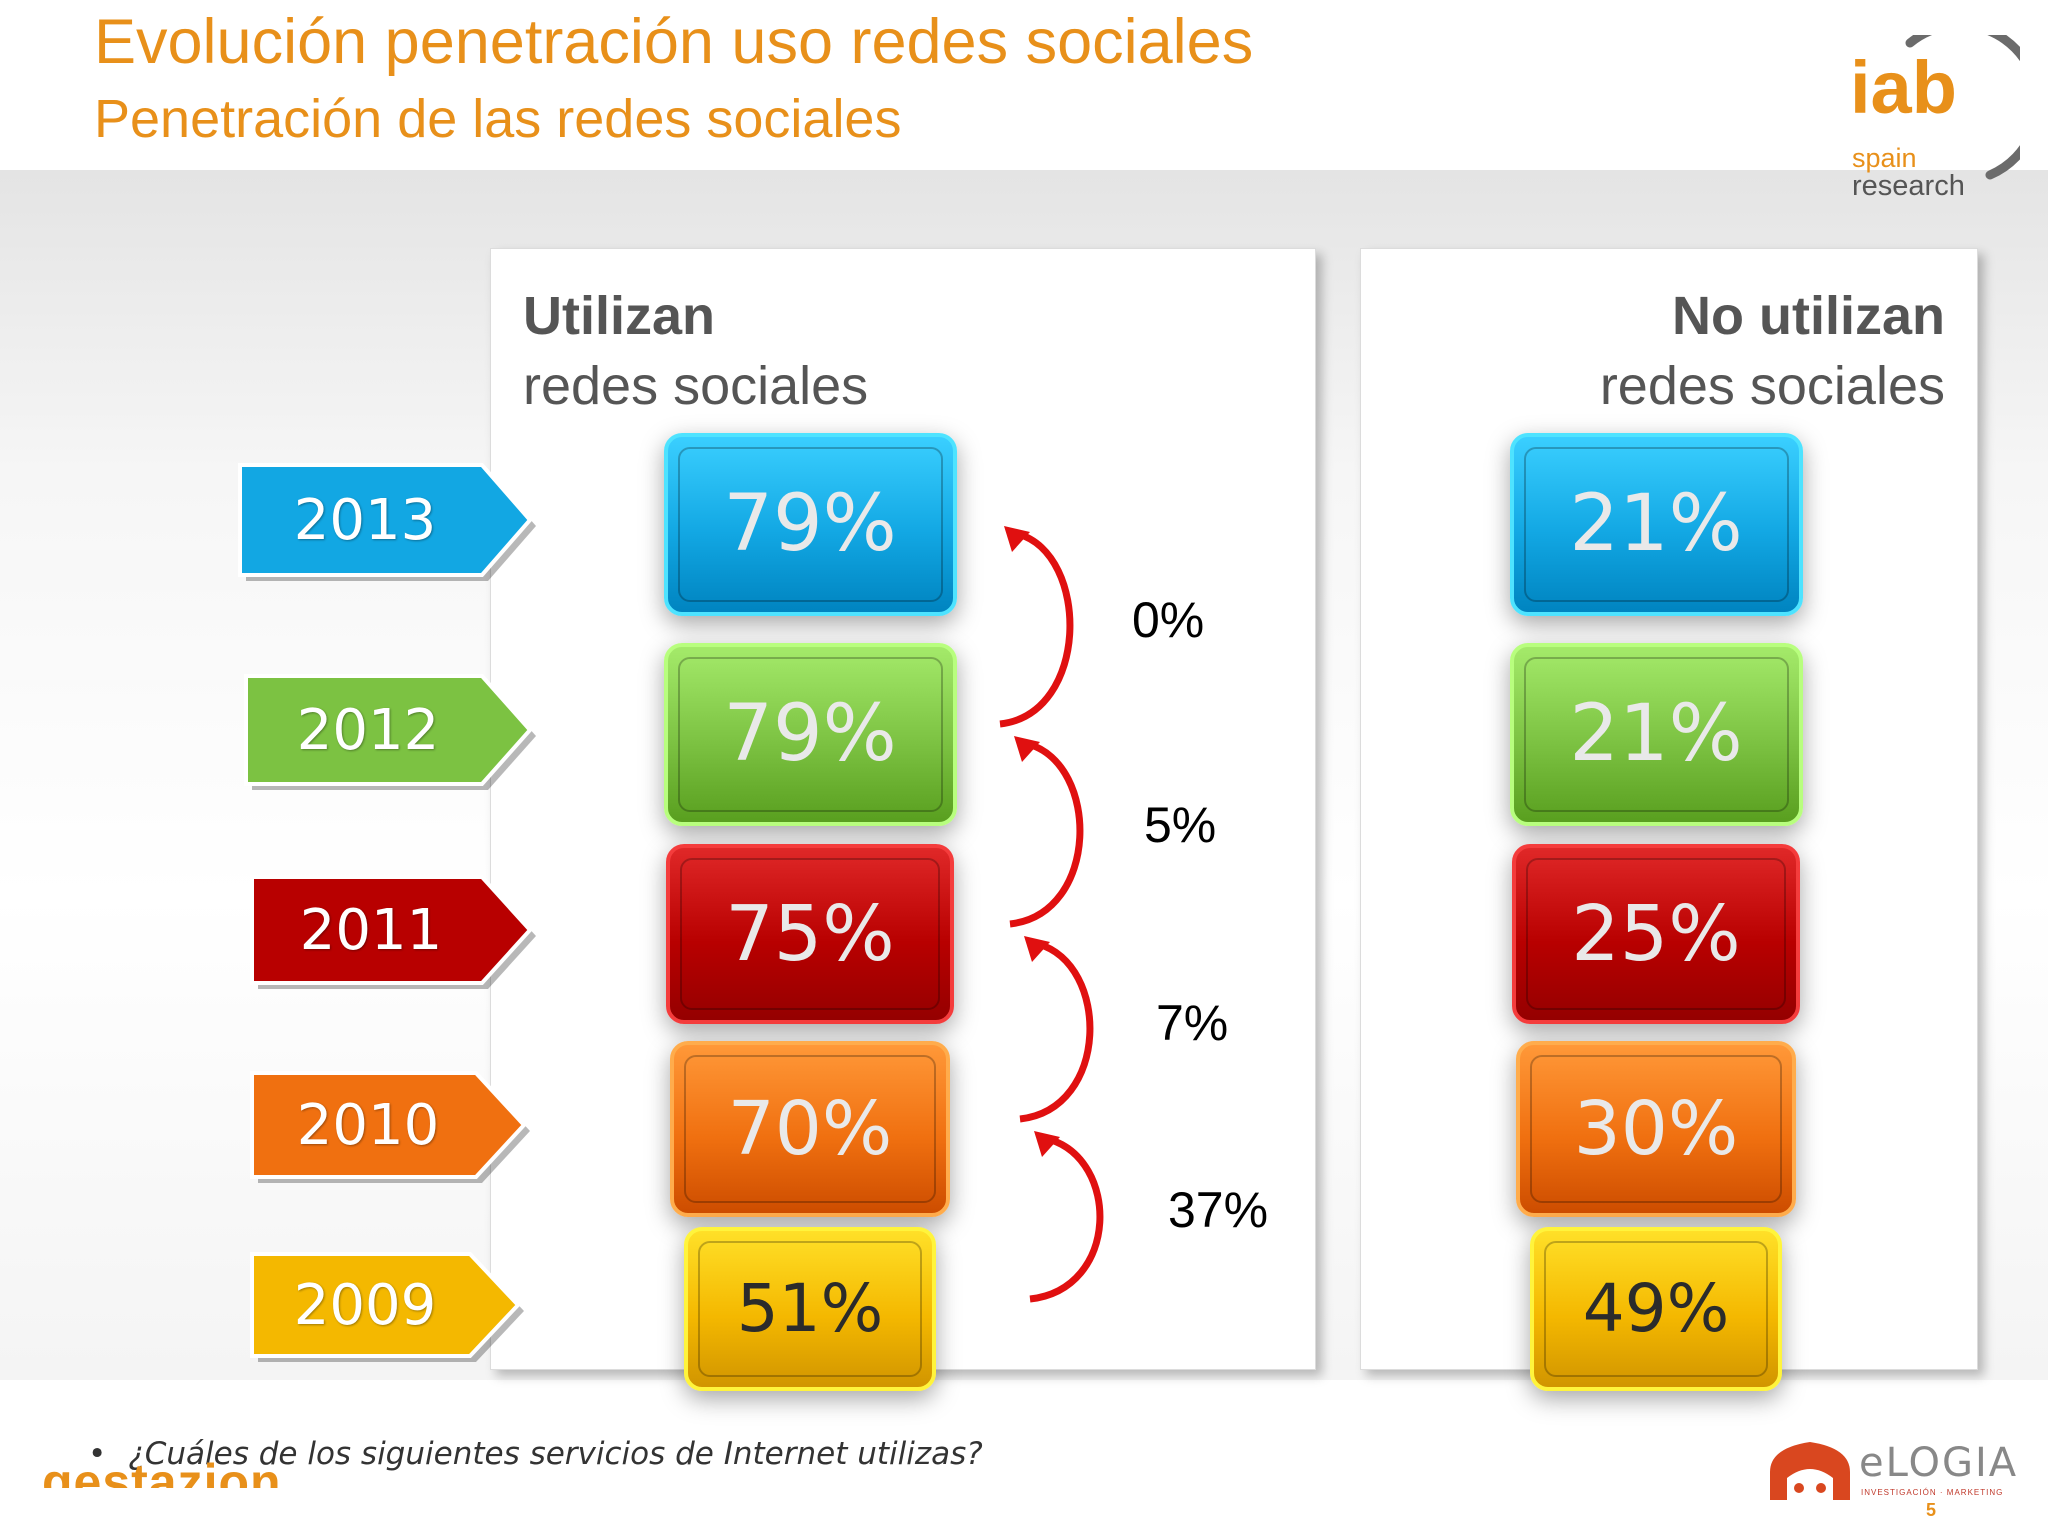 This screenshot has width=2048, height=1536. I want to click on year-label: 2013, so click(365, 520).